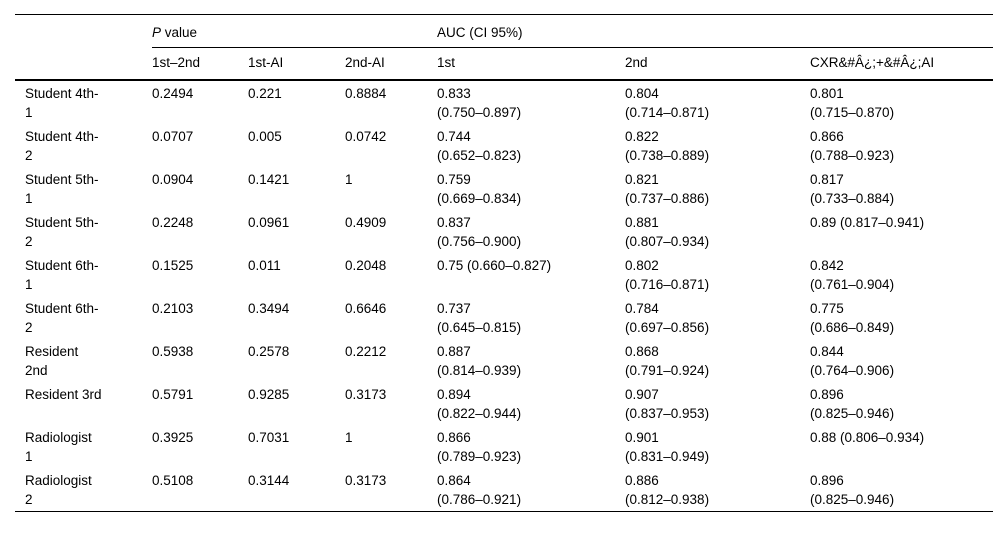 This screenshot has width=1000, height=543. I want to click on cell: 0.75 (0.660–0.827), so click(494, 265).